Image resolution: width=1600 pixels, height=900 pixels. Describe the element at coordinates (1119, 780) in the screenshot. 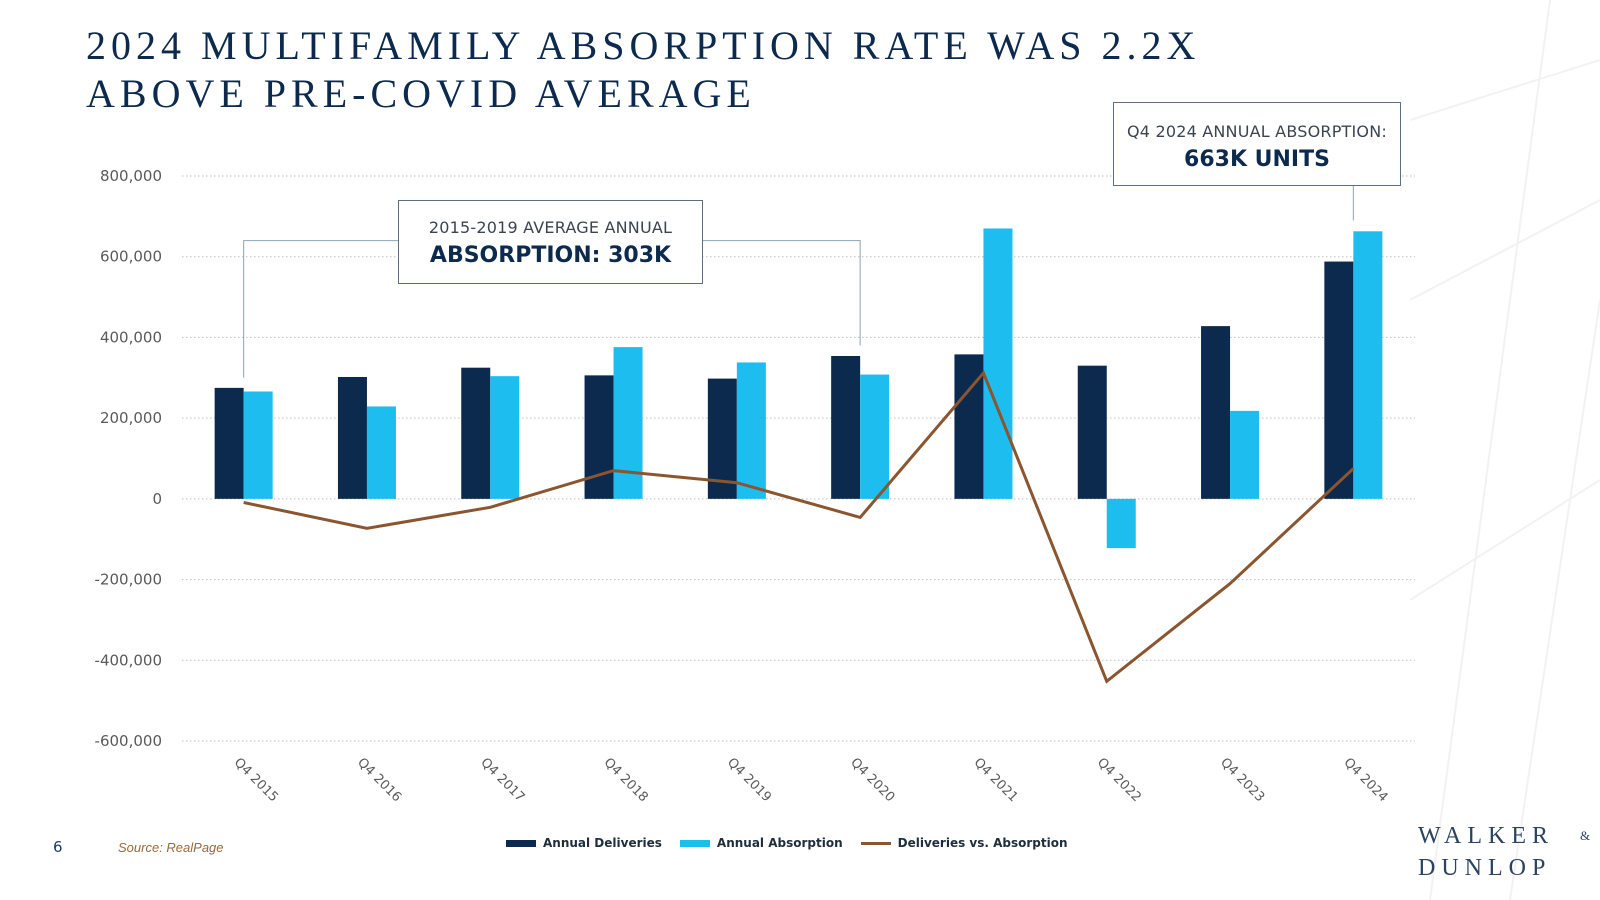

I see `x-tick-label: Q4 2022` at that location.